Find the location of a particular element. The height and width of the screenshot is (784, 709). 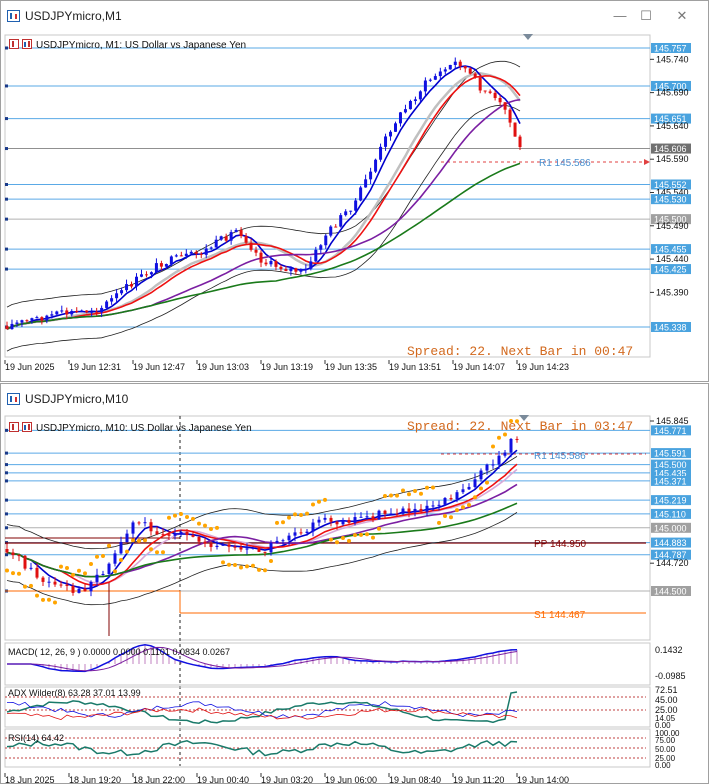

r1-label: R1 145.586 is located at coordinates (565, 163).